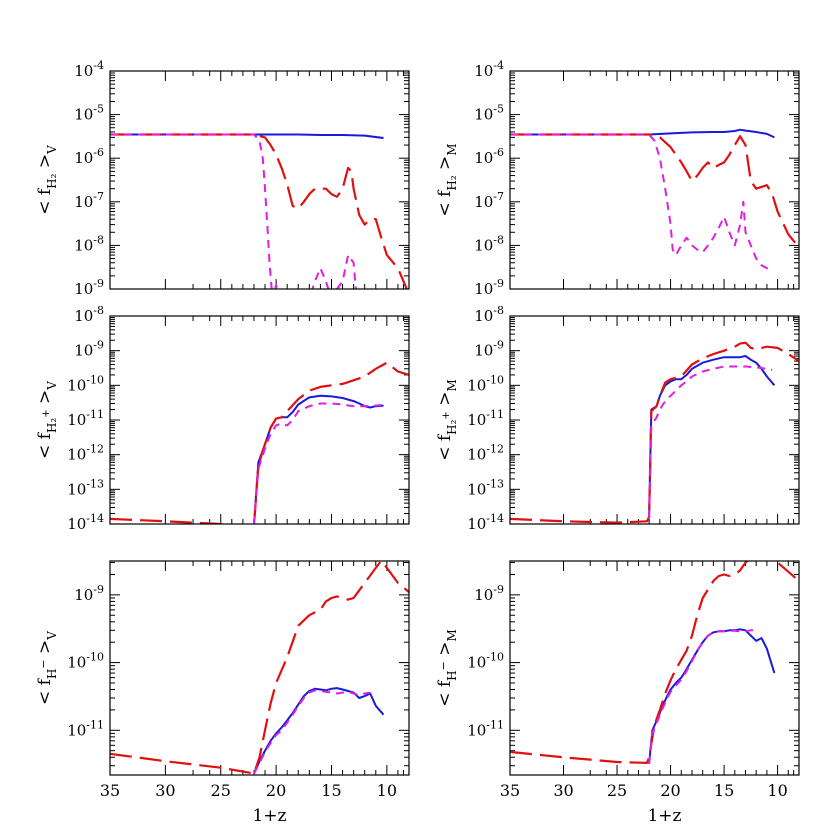  I want to click on x-tick-label: 35, so click(510, 790).